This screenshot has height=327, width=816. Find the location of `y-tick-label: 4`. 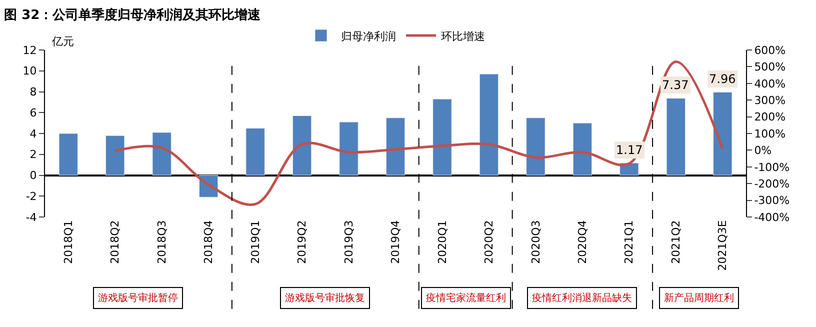

y-tick-label: 4 is located at coordinates (33, 133).